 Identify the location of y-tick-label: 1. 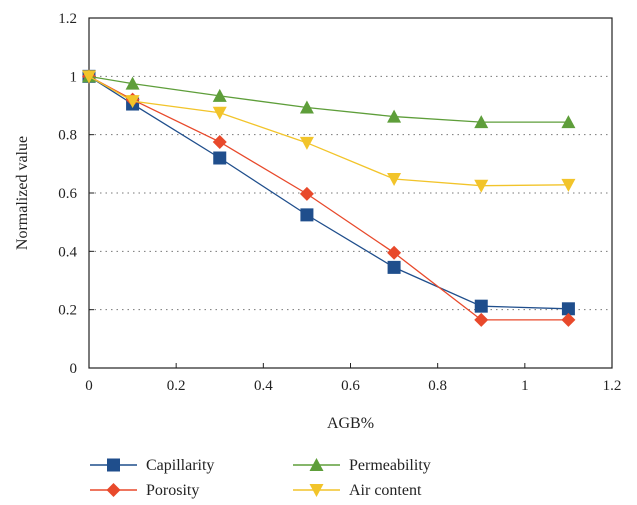
(74, 77).